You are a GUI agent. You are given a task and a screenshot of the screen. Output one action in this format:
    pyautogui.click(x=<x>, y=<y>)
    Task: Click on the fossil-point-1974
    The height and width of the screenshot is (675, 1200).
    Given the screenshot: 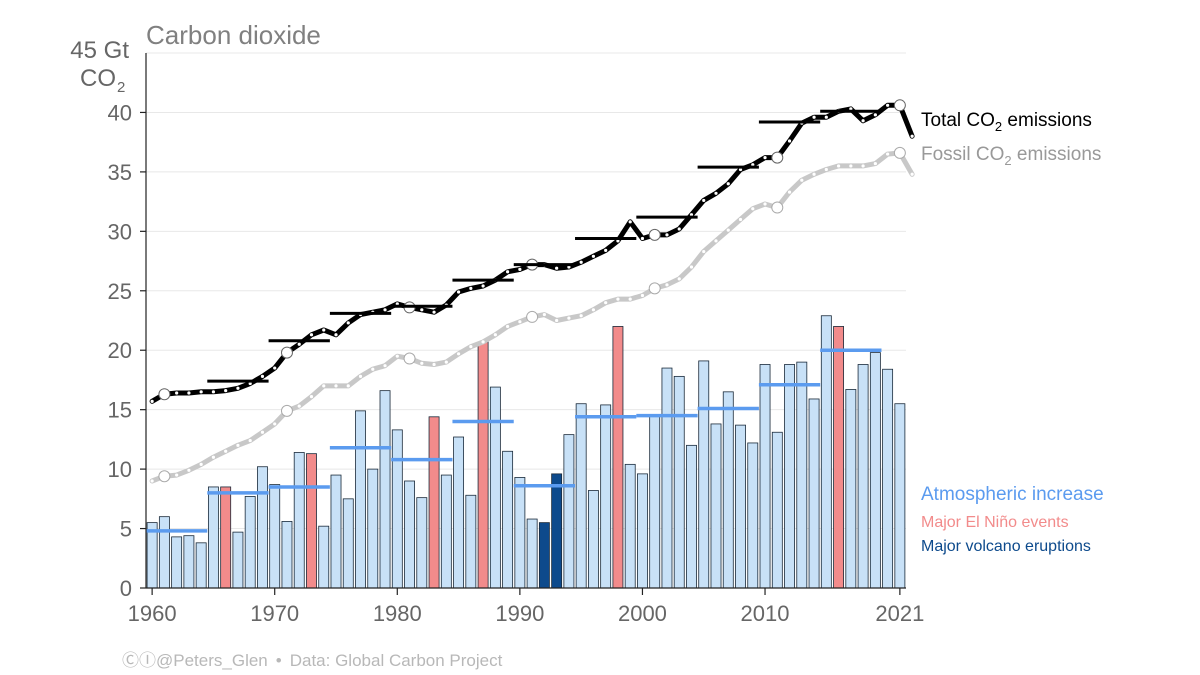 What is the action you would take?
    pyautogui.click(x=336, y=386)
    